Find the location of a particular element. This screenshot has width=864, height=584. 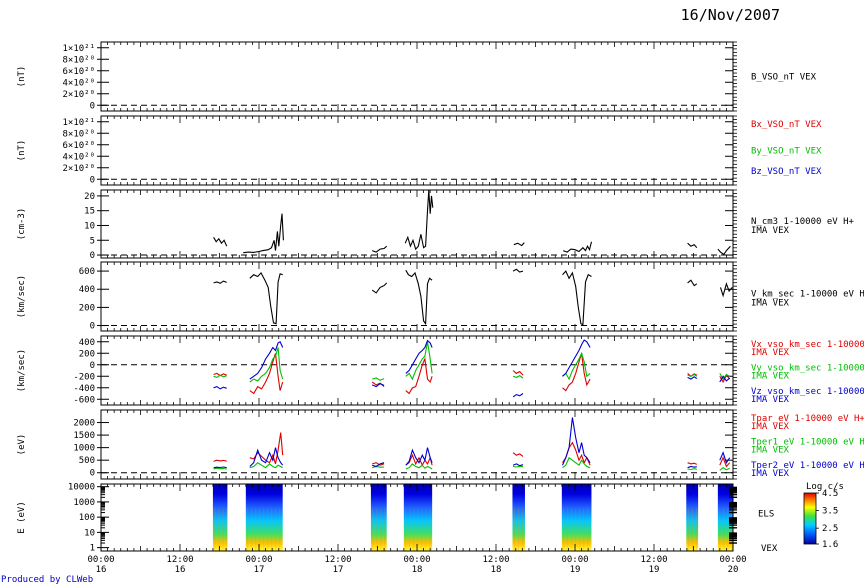

y-tick-label: -400 is located at coordinates (84, 389).